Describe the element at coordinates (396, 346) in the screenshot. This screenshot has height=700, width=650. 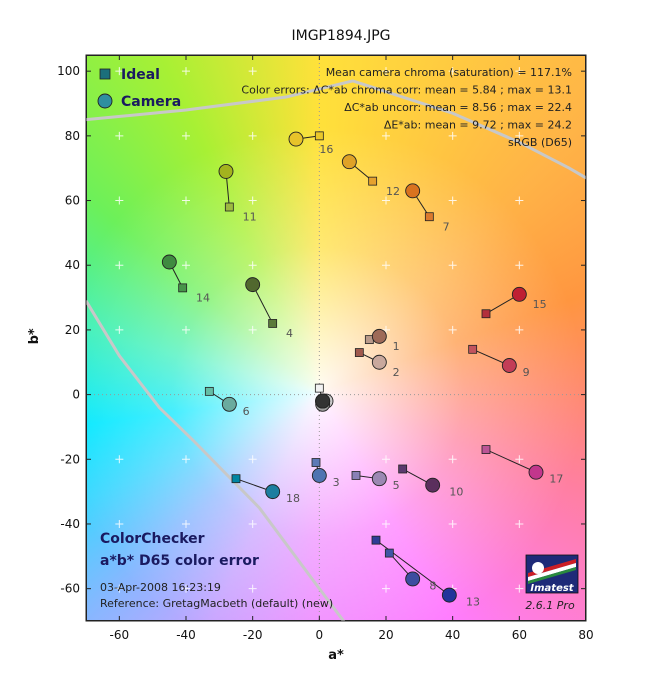
I see `patch-label: 1` at that location.